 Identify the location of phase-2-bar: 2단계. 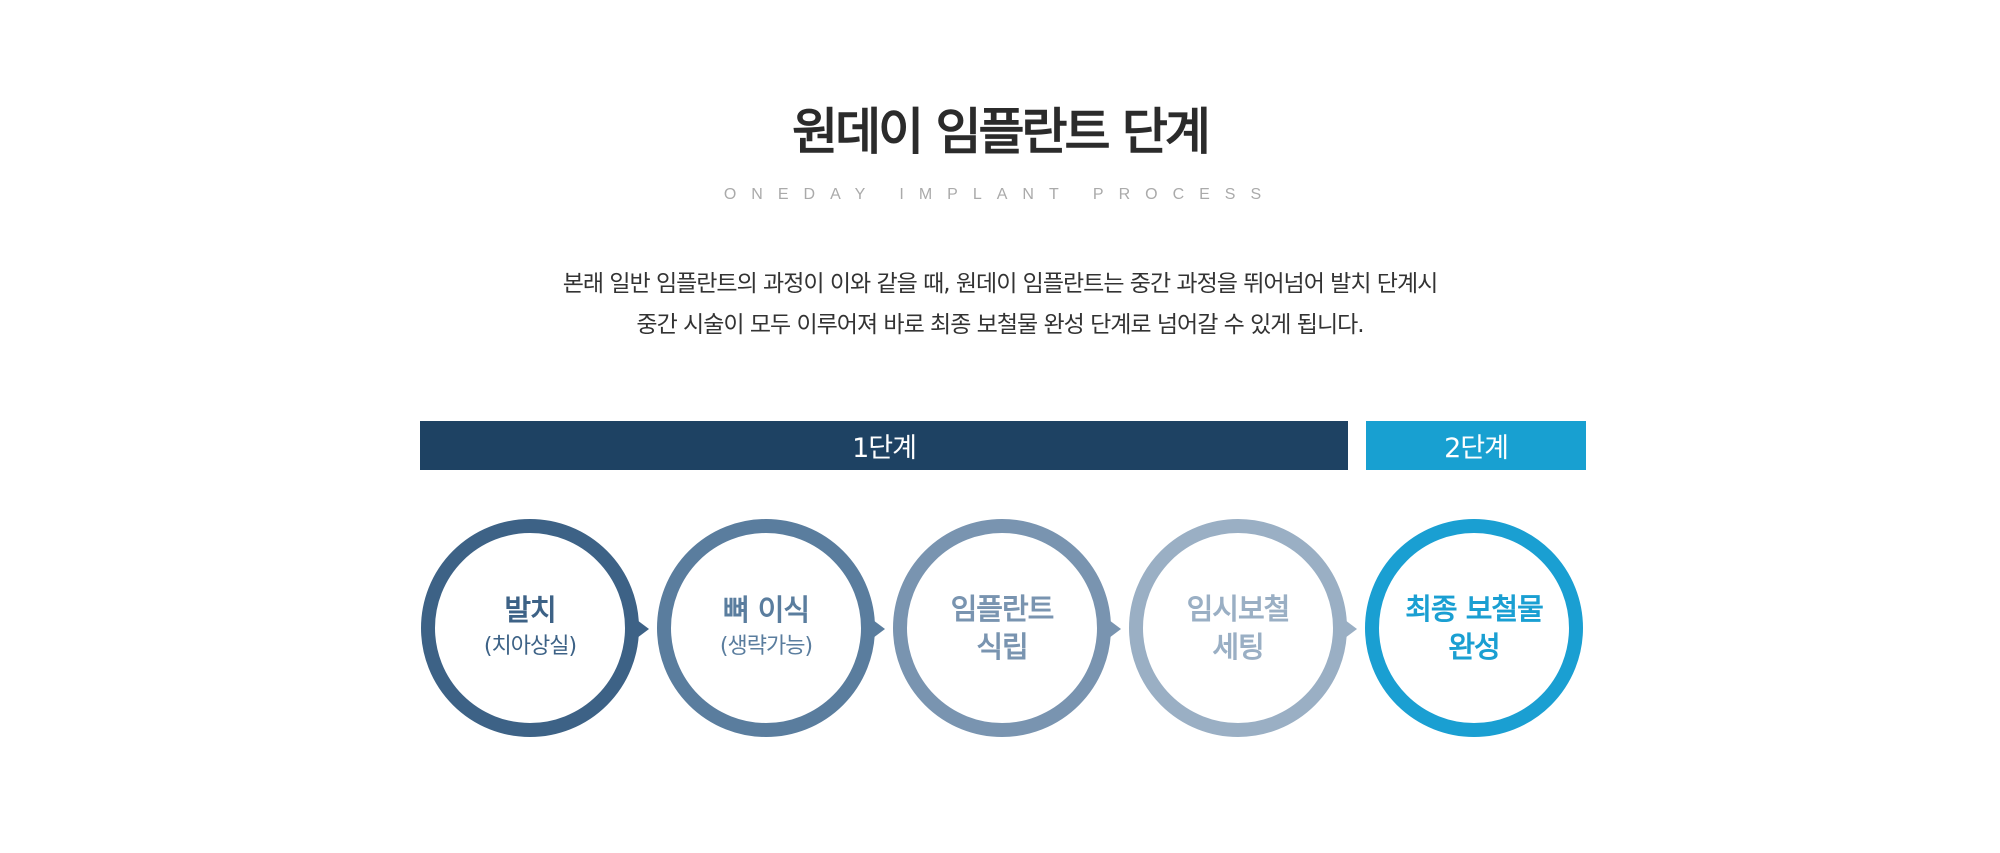
(1476, 445).